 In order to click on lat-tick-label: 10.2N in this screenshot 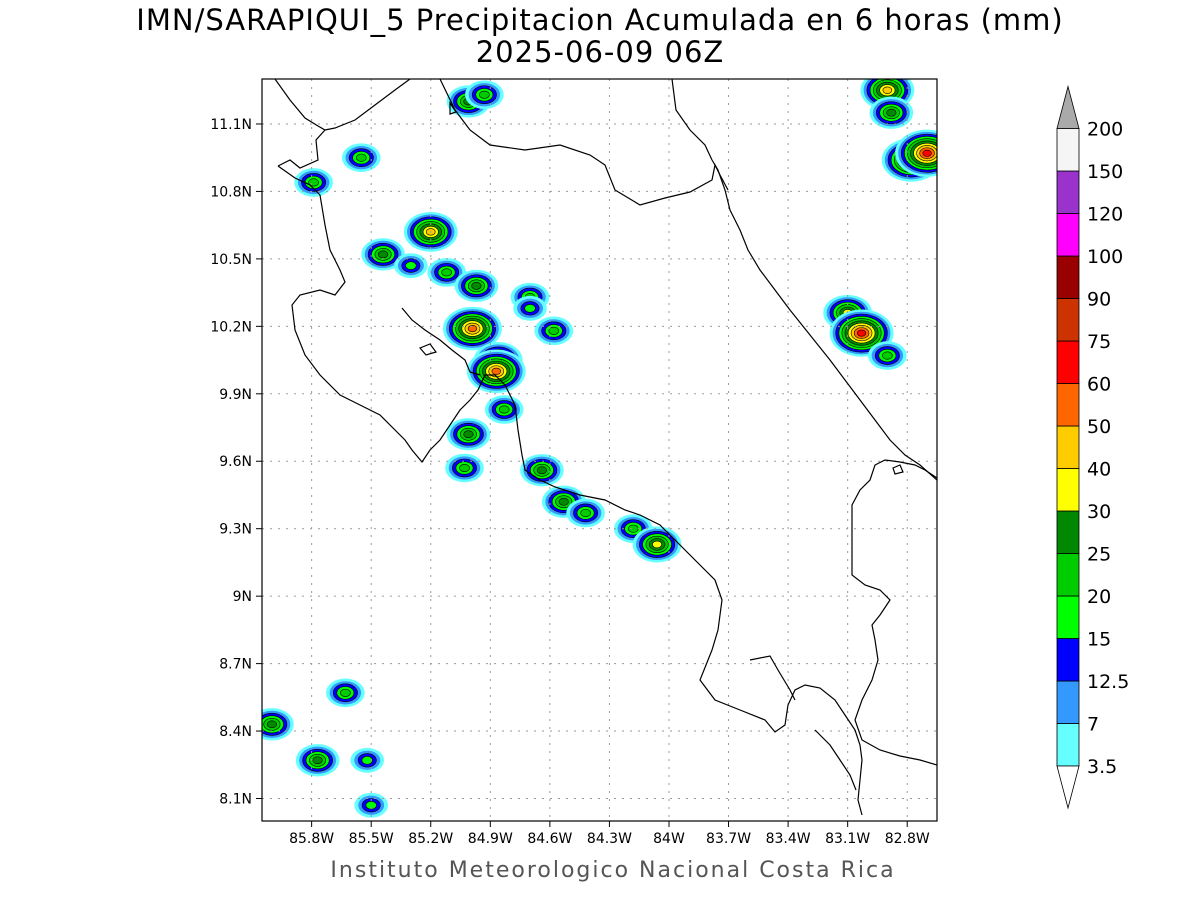, I will do `click(231, 327)`.